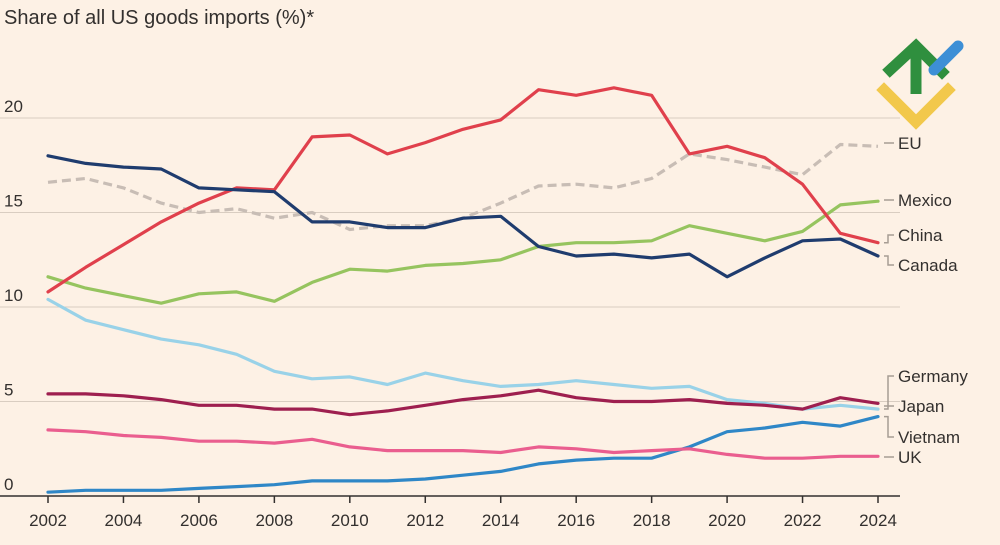 The width and height of the screenshot is (1000, 545). What do you see at coordinates (13, 201) in the screenshot?
I see `y-tick-15: 15` at bounding box center [13, 201].